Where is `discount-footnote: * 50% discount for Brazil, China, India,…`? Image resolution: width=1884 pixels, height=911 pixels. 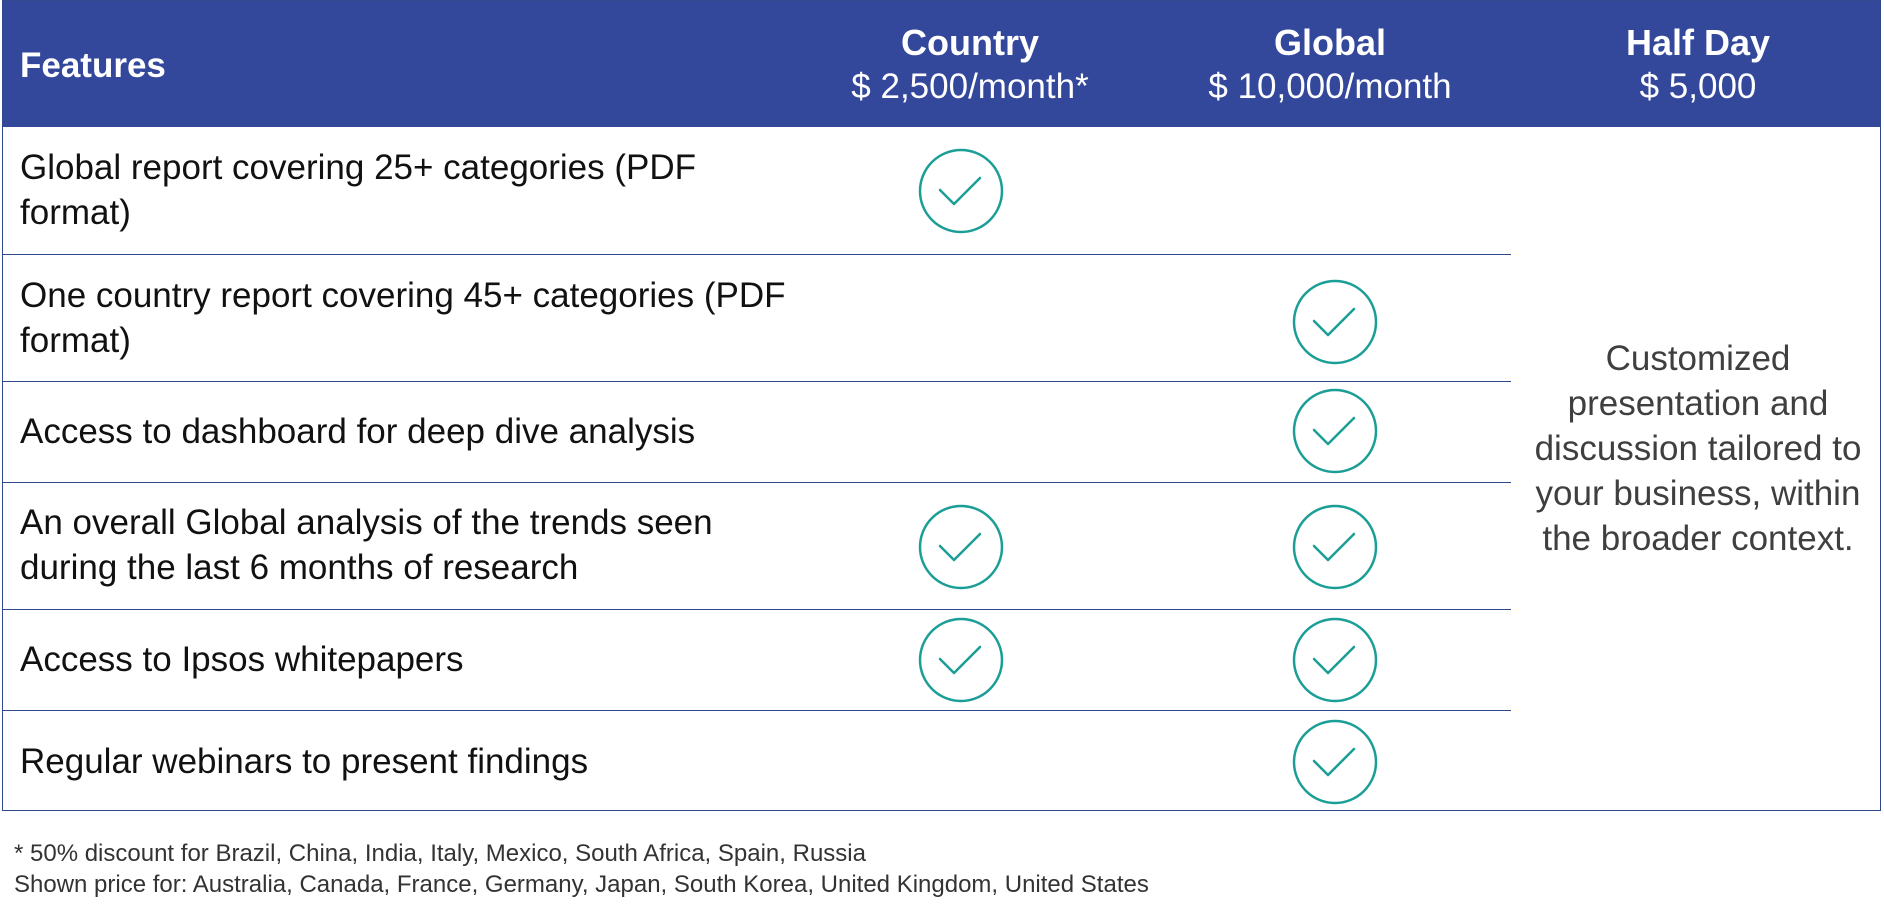 discount-footnote: * 50% discount for Brazil, China, India,… is located at coordinates (440, 853).